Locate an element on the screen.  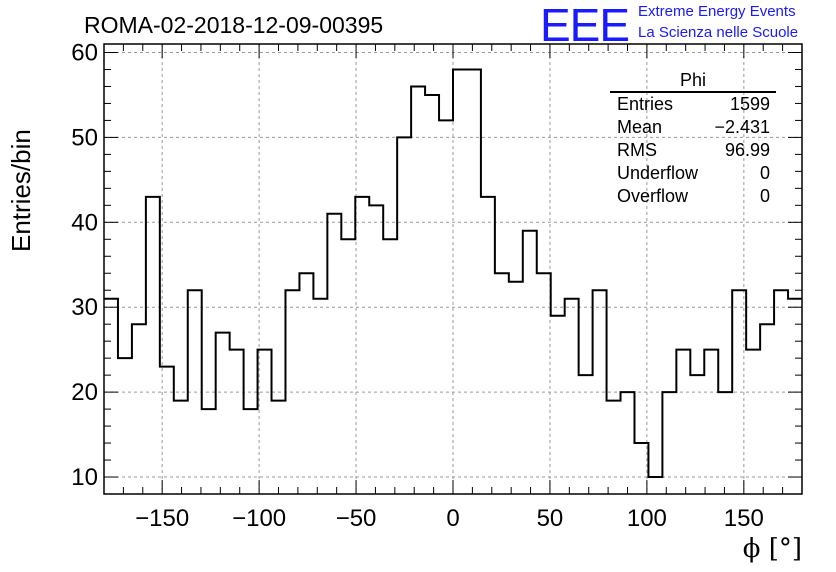
y-tick-label: 20 is located at coordinates (84, 392).